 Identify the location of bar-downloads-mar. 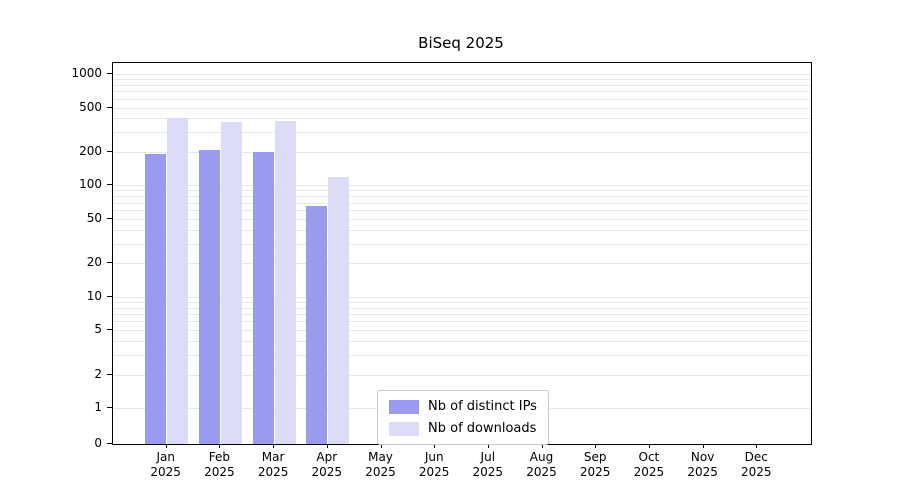
(285, 282).